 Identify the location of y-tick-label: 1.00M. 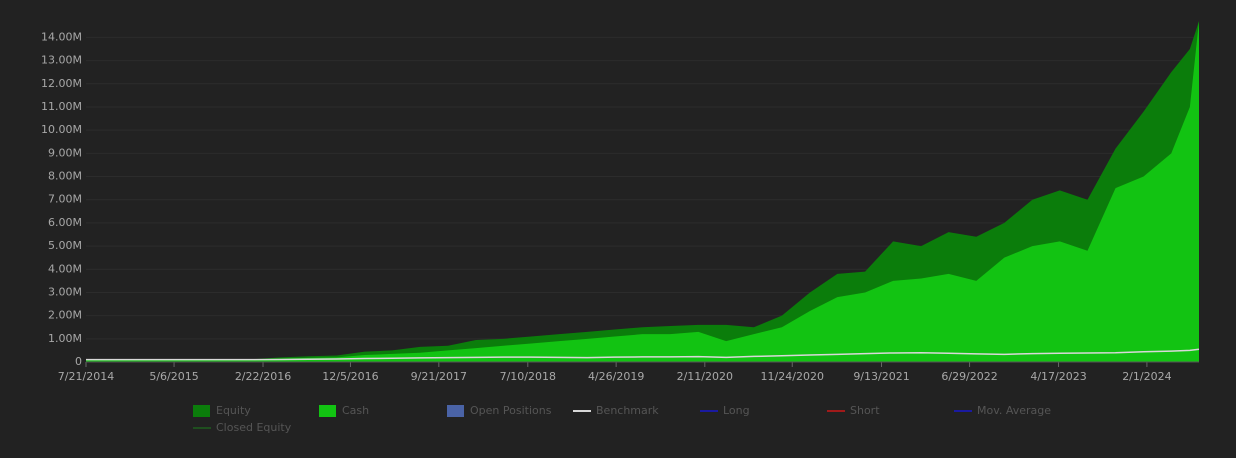
(65, 338).